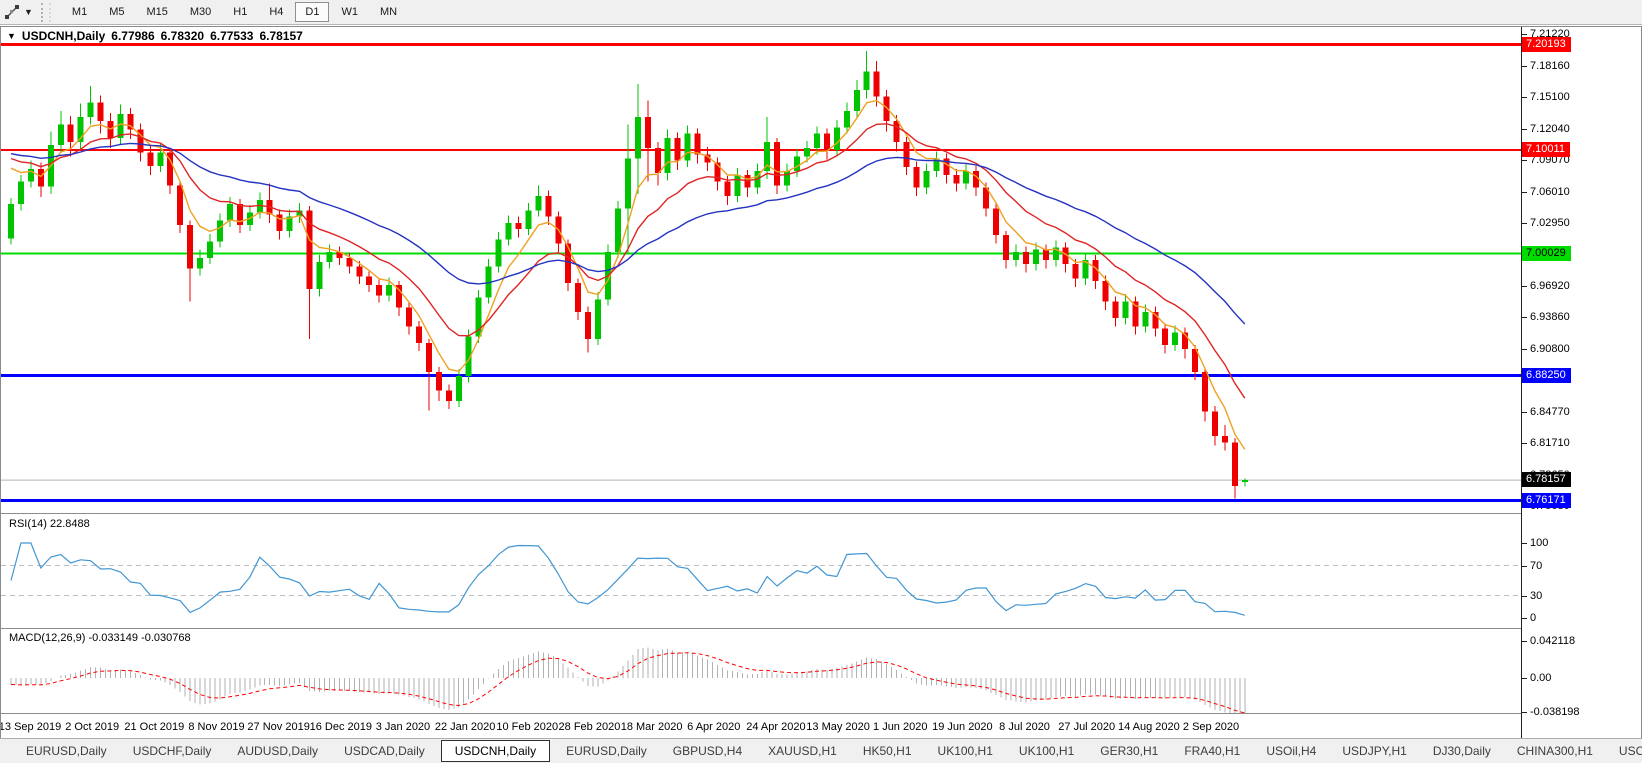 The width and height of the screenshot is (1642, 763). What do you see at coordinates (1087, 727) in the screenshot?
I see `date-tick: 27 Jul 2020` at bounding box center [1087, 727].